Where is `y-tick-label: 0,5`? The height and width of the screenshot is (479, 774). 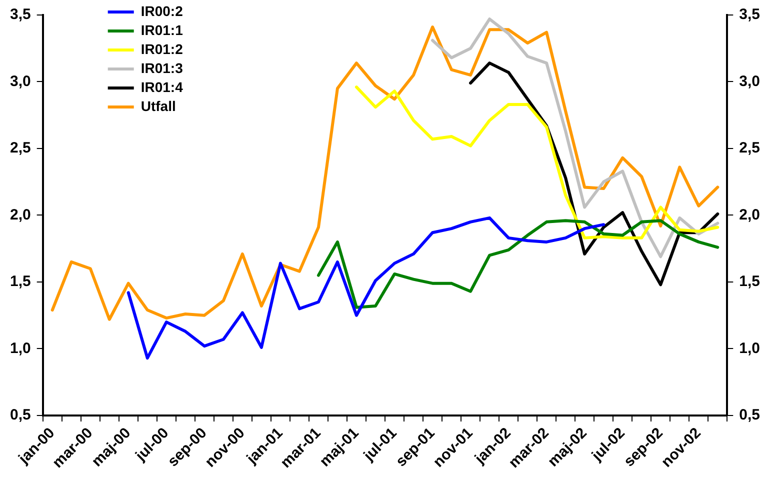 y-tick-label: 0,5 is located at coordinates (20, 415).